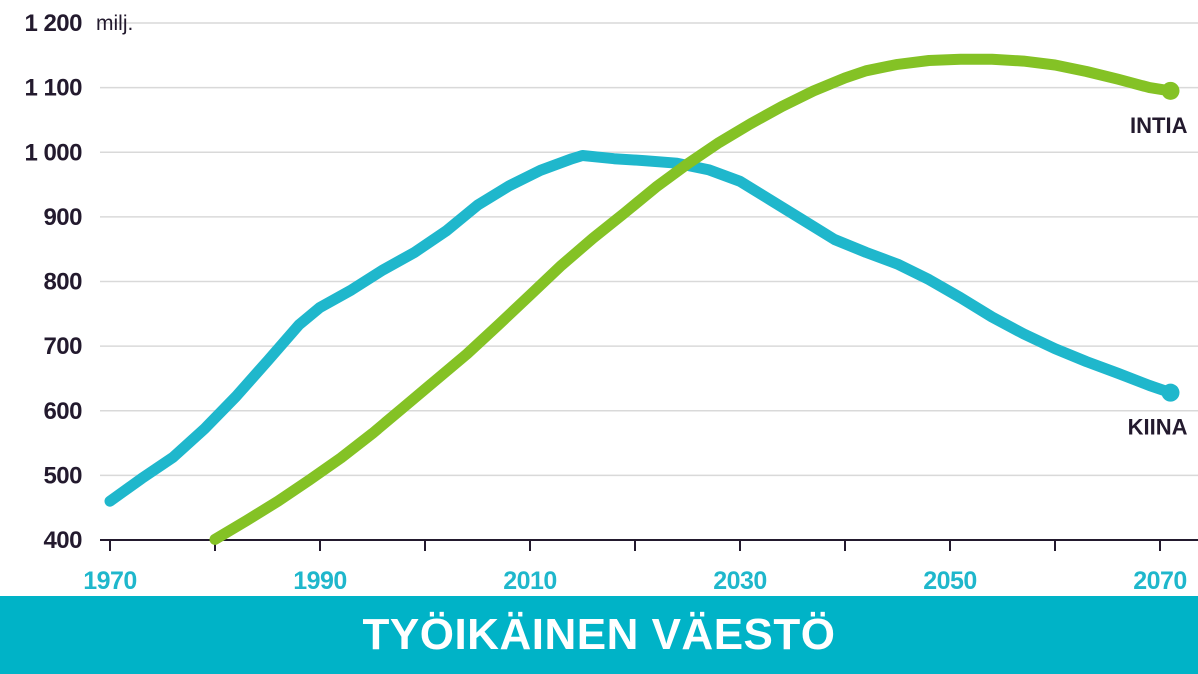  What do you see at coordinates (649, 545) in the screenshot?
I see `x-axis` at bounding box center [649, 545].